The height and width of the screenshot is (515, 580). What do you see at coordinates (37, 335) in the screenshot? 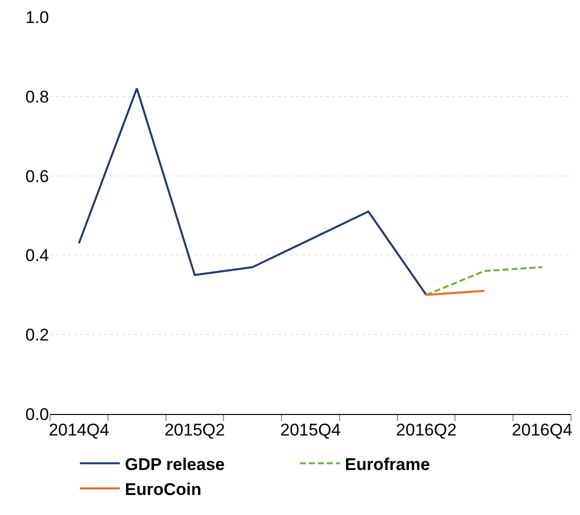
I see `y-tick-label: 0.2` at bounding box center [37, 335].